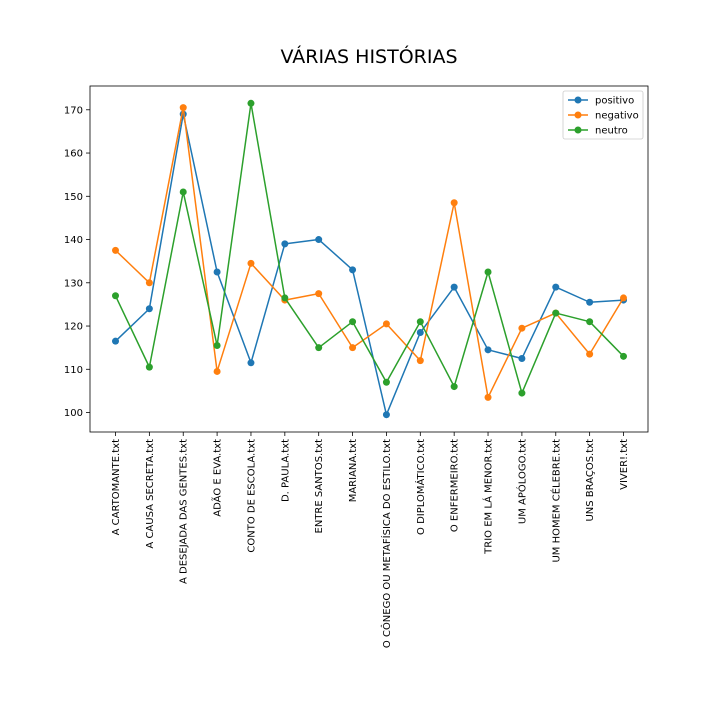 Image resolution: width=720 pixels, height=720 pixels. What do you see at coordinates (353, 348) in the screenshot?
I see `point-negativo-mariana-txt` at bounding box center [353, 348].